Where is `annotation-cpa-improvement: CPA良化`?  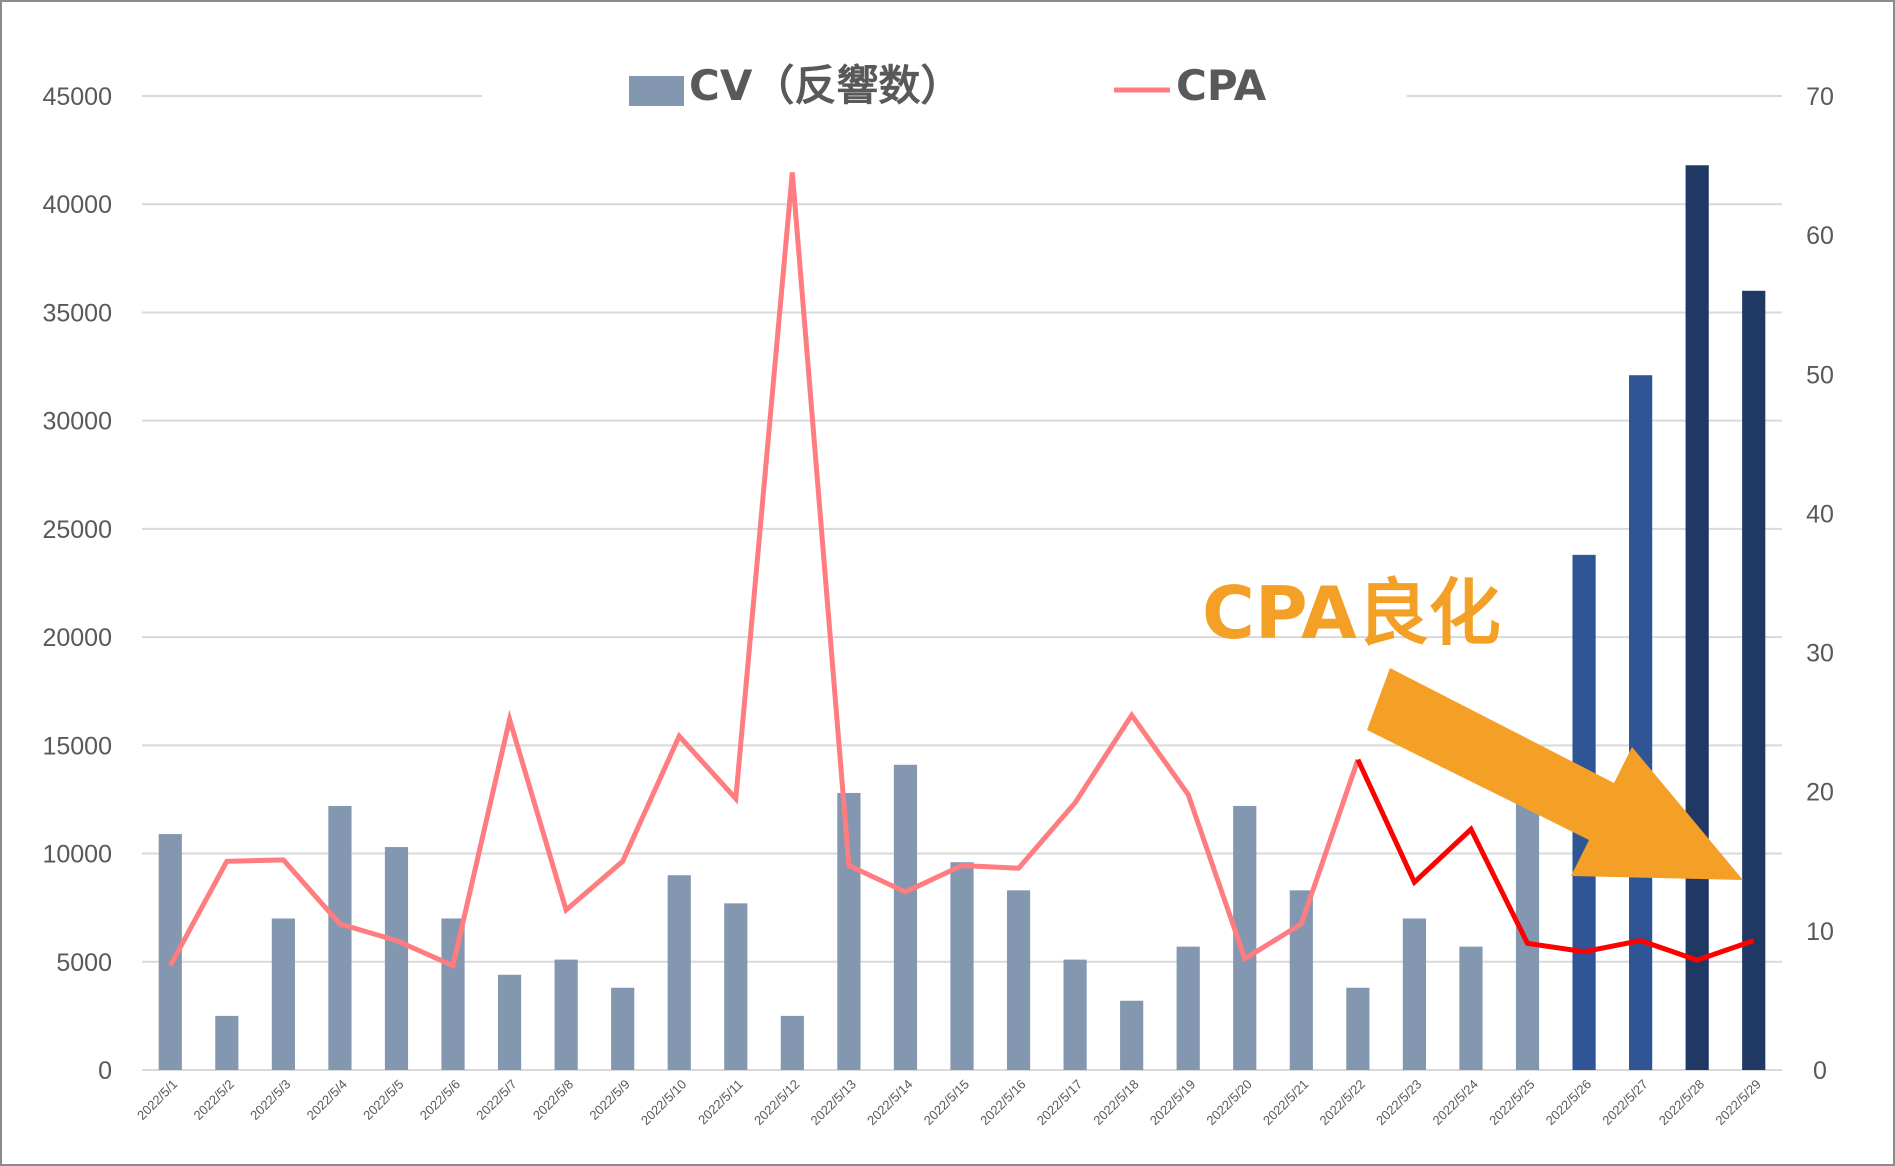
annotation-cpa-improvement: CPA良化 is located at coordinates (1351, 613).